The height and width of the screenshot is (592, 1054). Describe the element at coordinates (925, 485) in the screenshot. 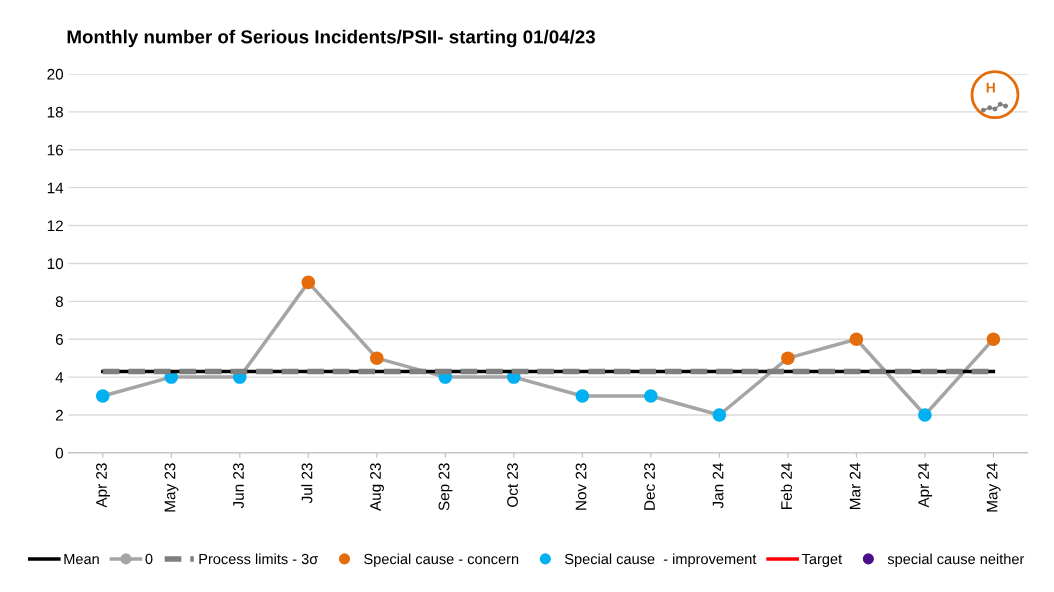

I see `x-tick-label: Apr 24` at that location.